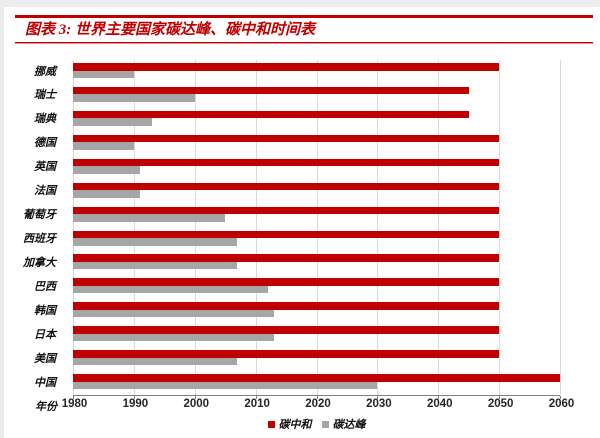 This screenshot has width=600, height=438. What do you see at coordinates (134, 227) in the screenshot?
I see `gridline-1990` at bounding box center [134, 227].